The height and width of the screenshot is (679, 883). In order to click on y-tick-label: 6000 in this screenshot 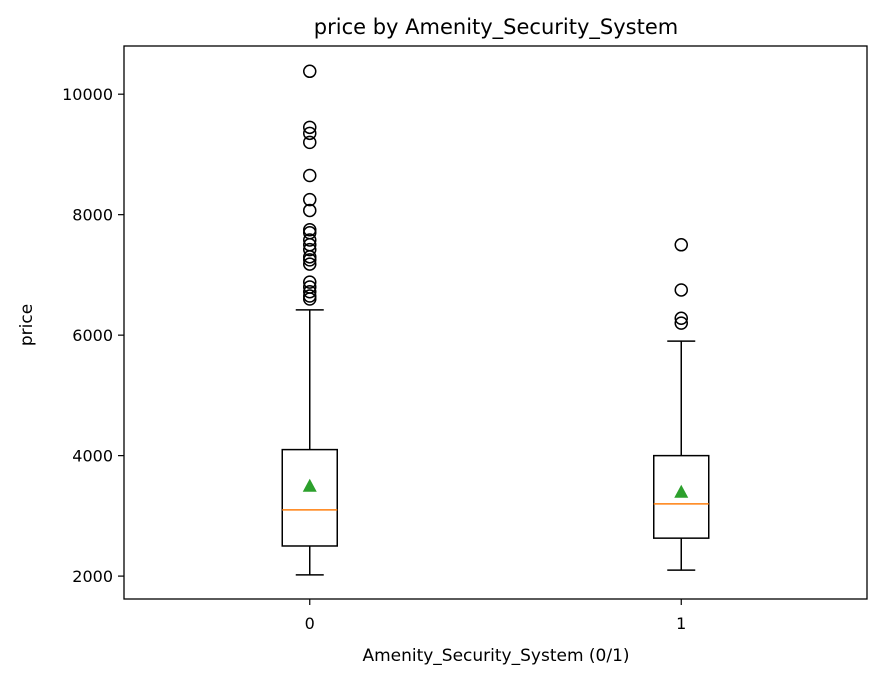, I will do `click(92, 335)`.